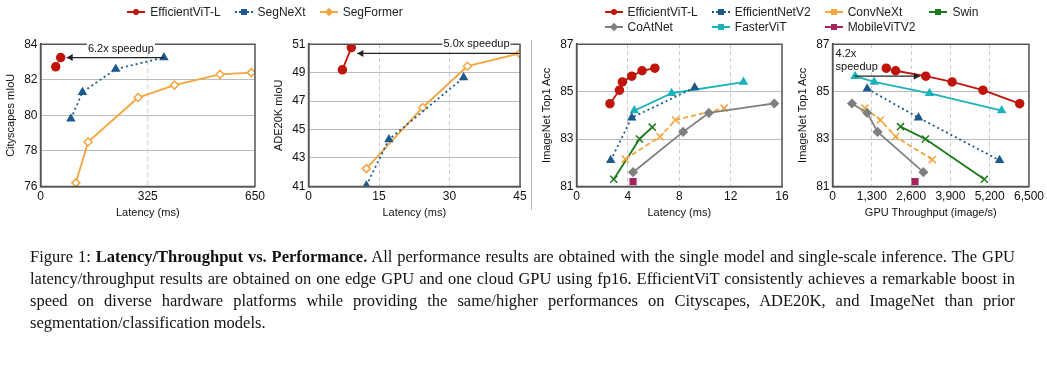 The width and height of the screenshot is (1047, 381). I want to click on x-tick-label: 6,500, so click(1029, 195).